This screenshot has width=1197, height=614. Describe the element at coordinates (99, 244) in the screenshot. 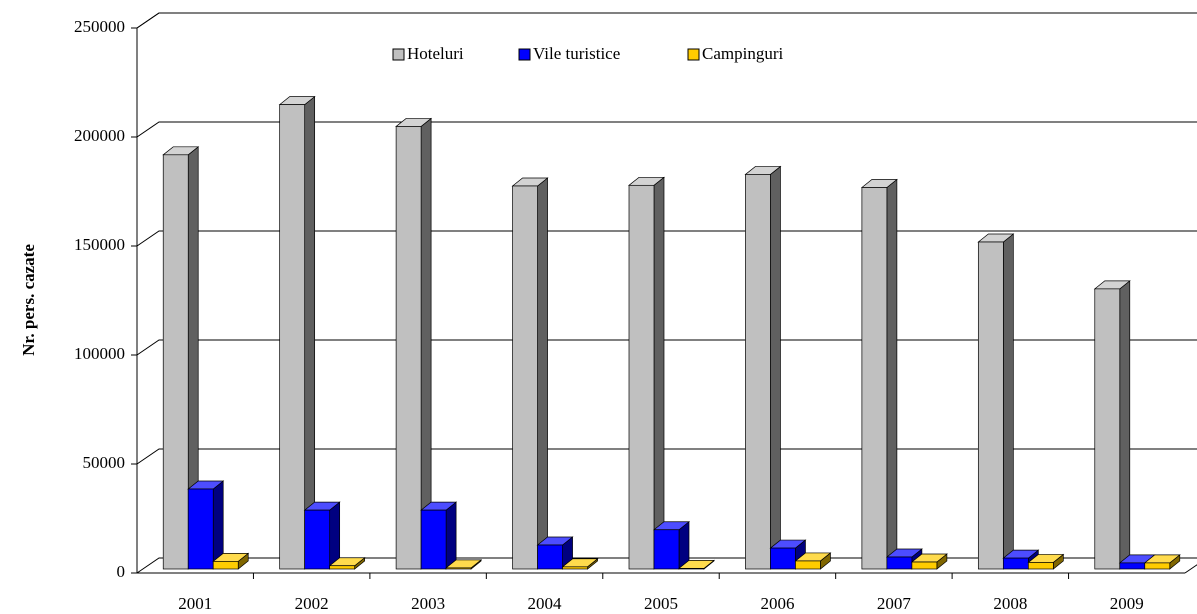

I see `y-tick-label: 150000` at that location.